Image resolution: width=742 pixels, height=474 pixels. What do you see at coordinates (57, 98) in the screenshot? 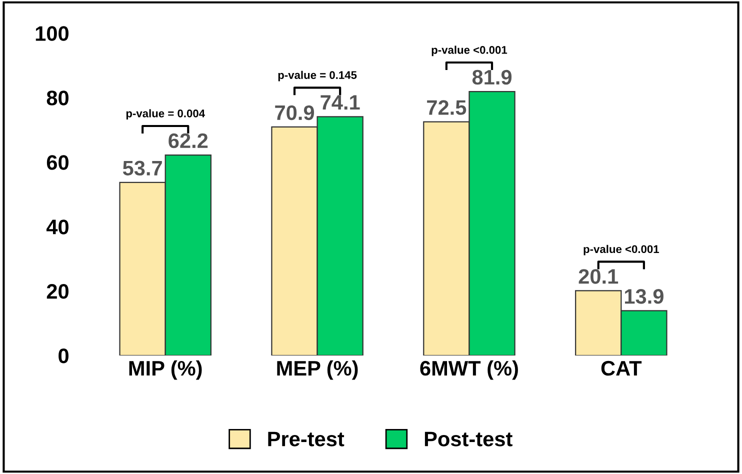
I see `y-tick-label: 80` at bounding box center [57, 98].